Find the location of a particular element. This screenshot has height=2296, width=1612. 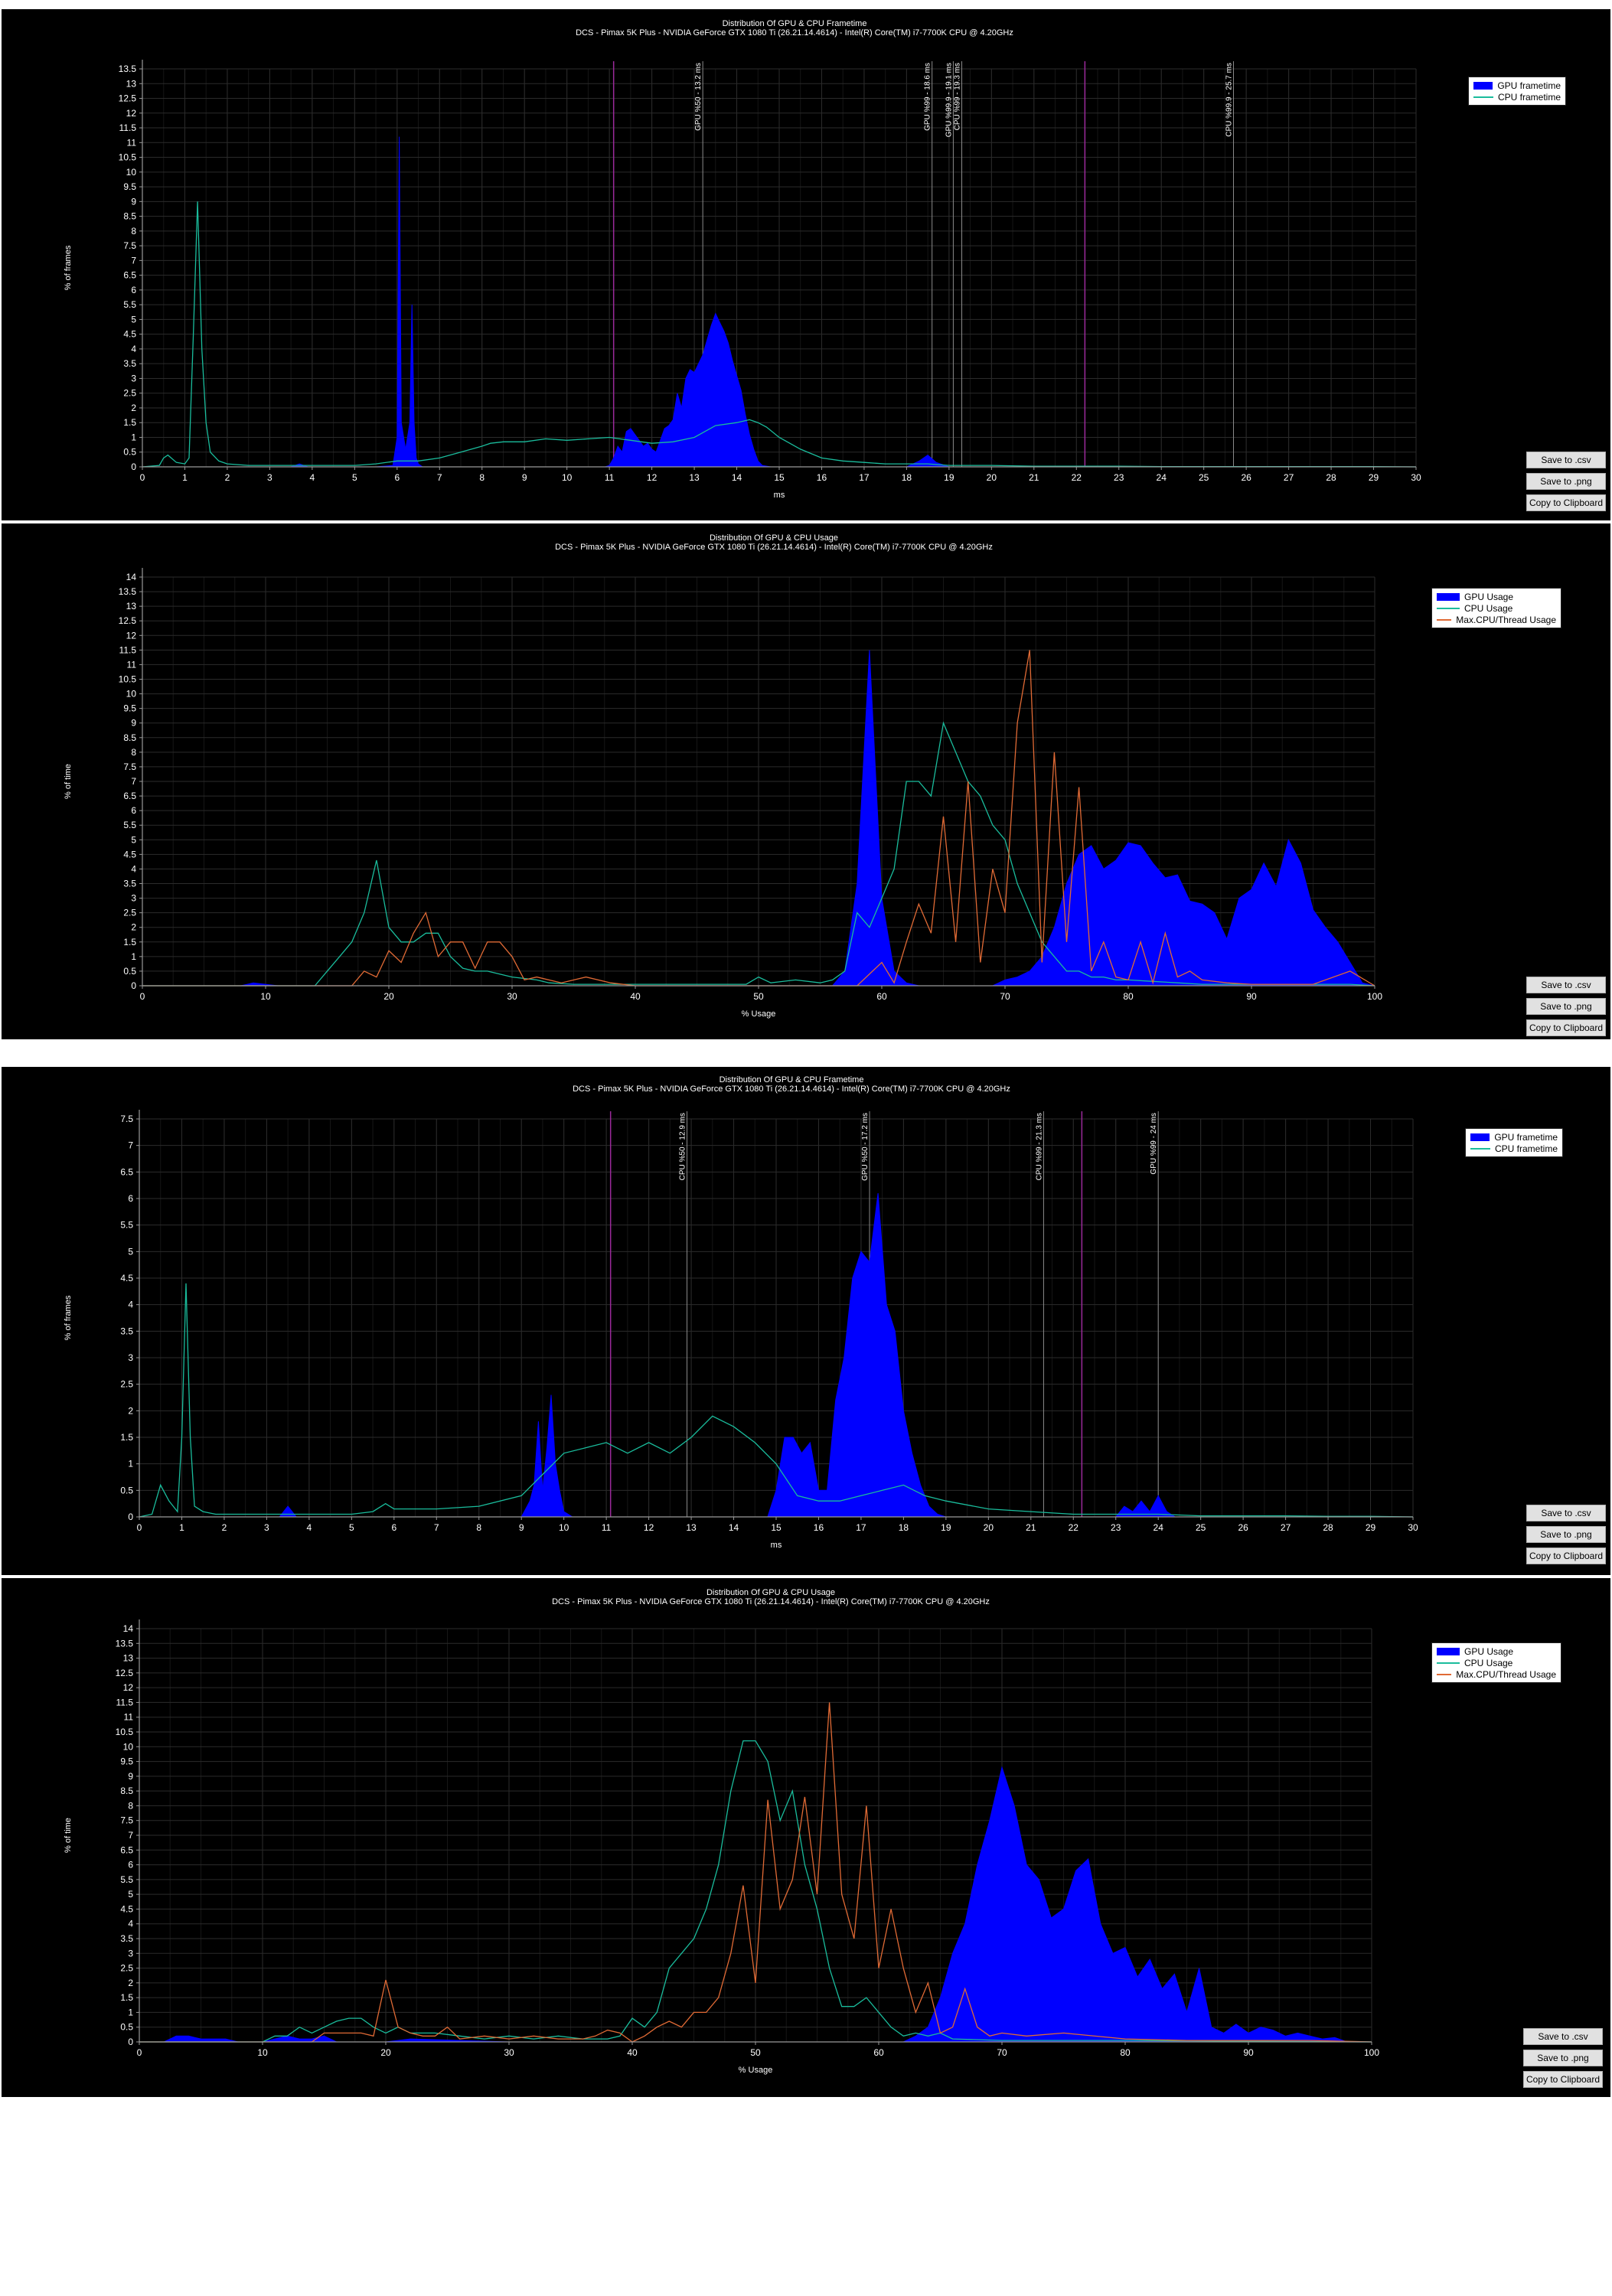

y-tick-label: 4 is located at coordinates (133, 868).